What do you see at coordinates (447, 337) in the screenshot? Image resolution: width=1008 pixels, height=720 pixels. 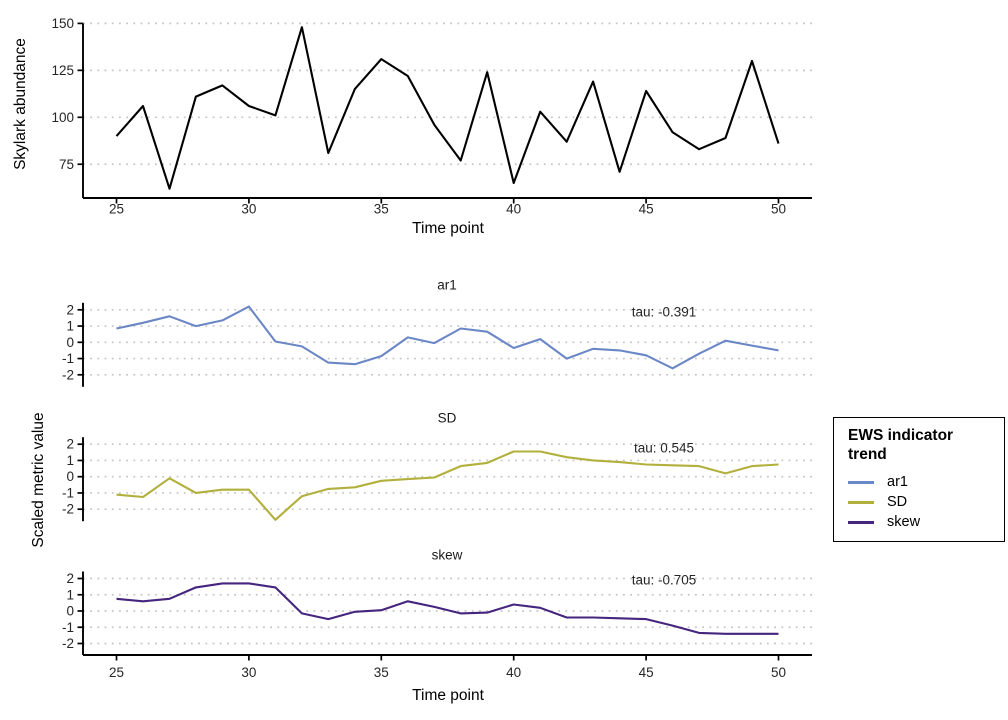 I see `series-line-ar1` at bounding box center [447, 337].